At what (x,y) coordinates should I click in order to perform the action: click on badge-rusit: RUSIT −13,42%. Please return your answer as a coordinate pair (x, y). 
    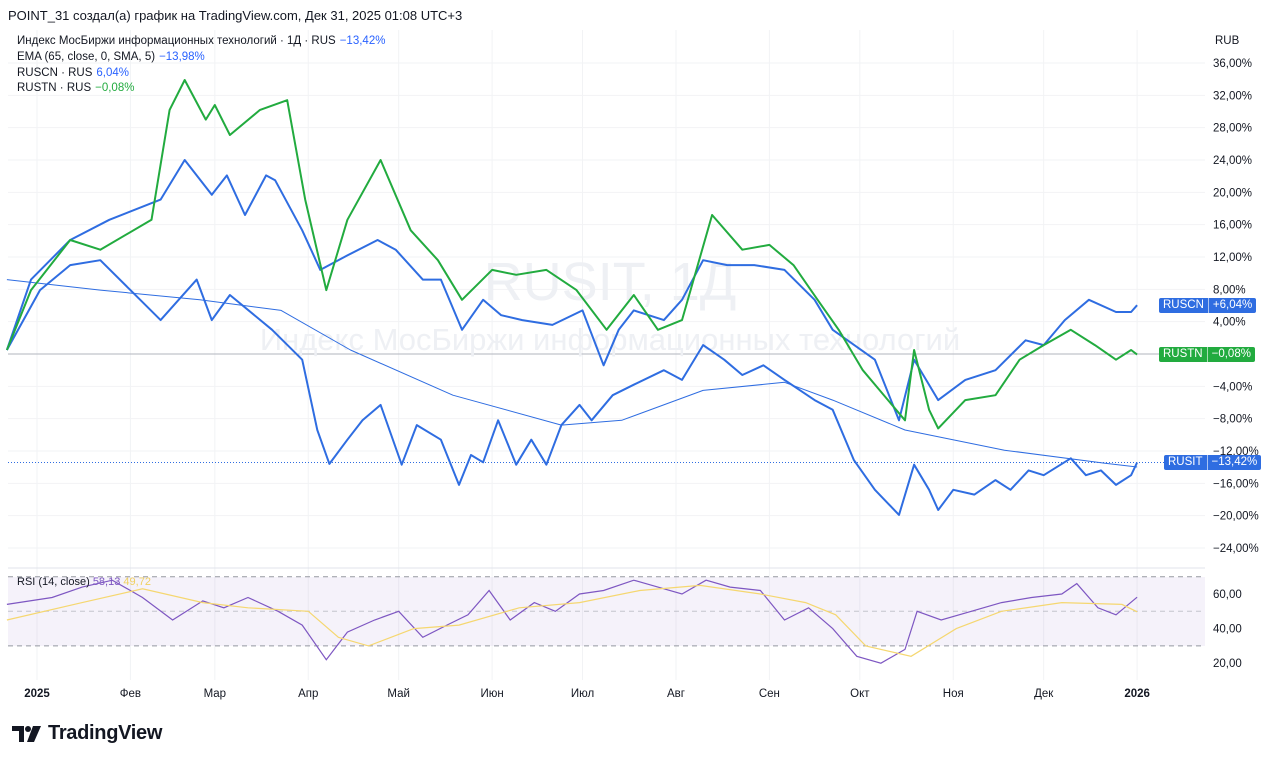
    Looking at the image, I should click on (1213, 462).